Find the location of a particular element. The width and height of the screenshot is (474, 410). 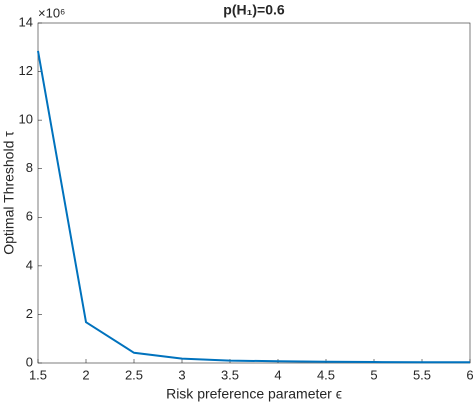

y-tick-label: 10 is located at coordinates (26, 119).